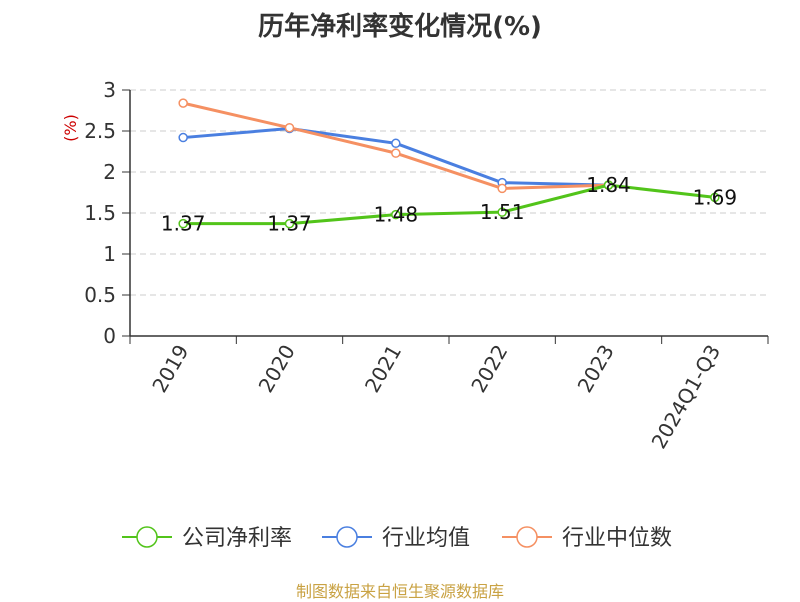 The width and height of the screenshot is (800, 602). I want to click on legend-item: 行业均值, so click(396, 538).